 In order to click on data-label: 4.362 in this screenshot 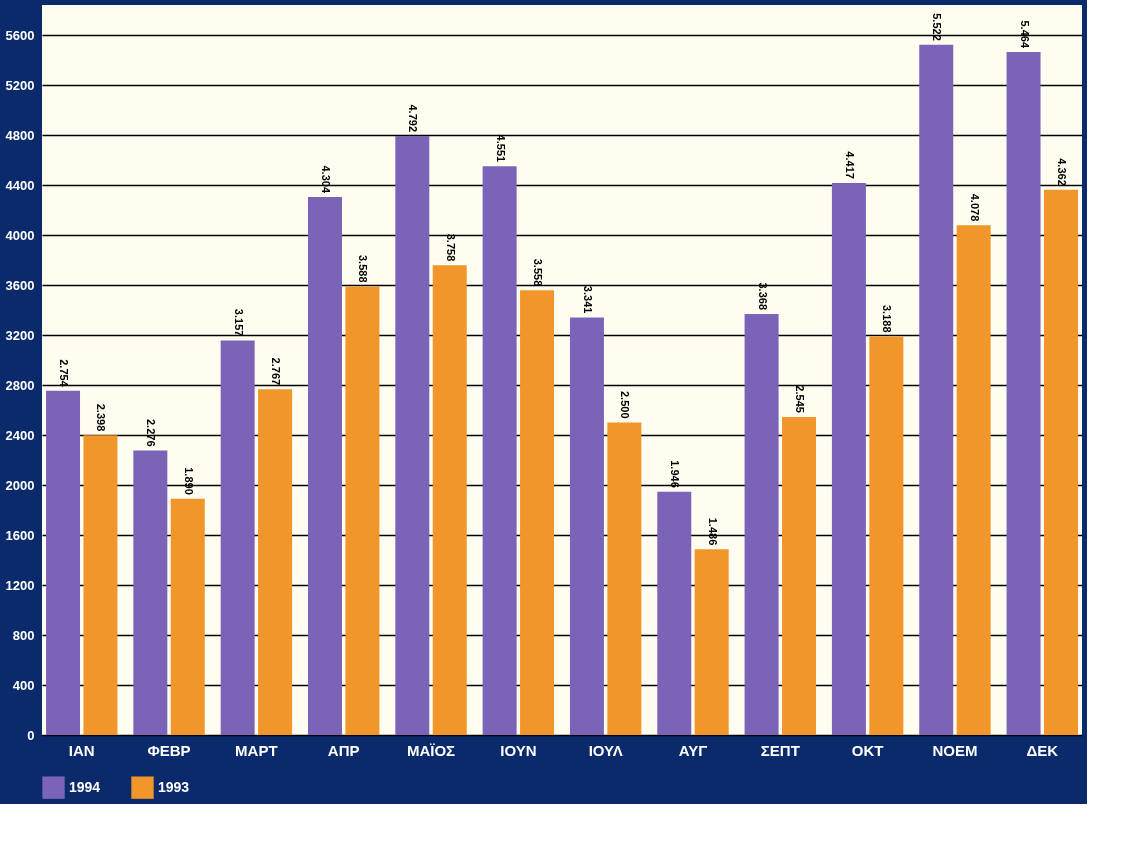, I will do `click(1061, 172)`.